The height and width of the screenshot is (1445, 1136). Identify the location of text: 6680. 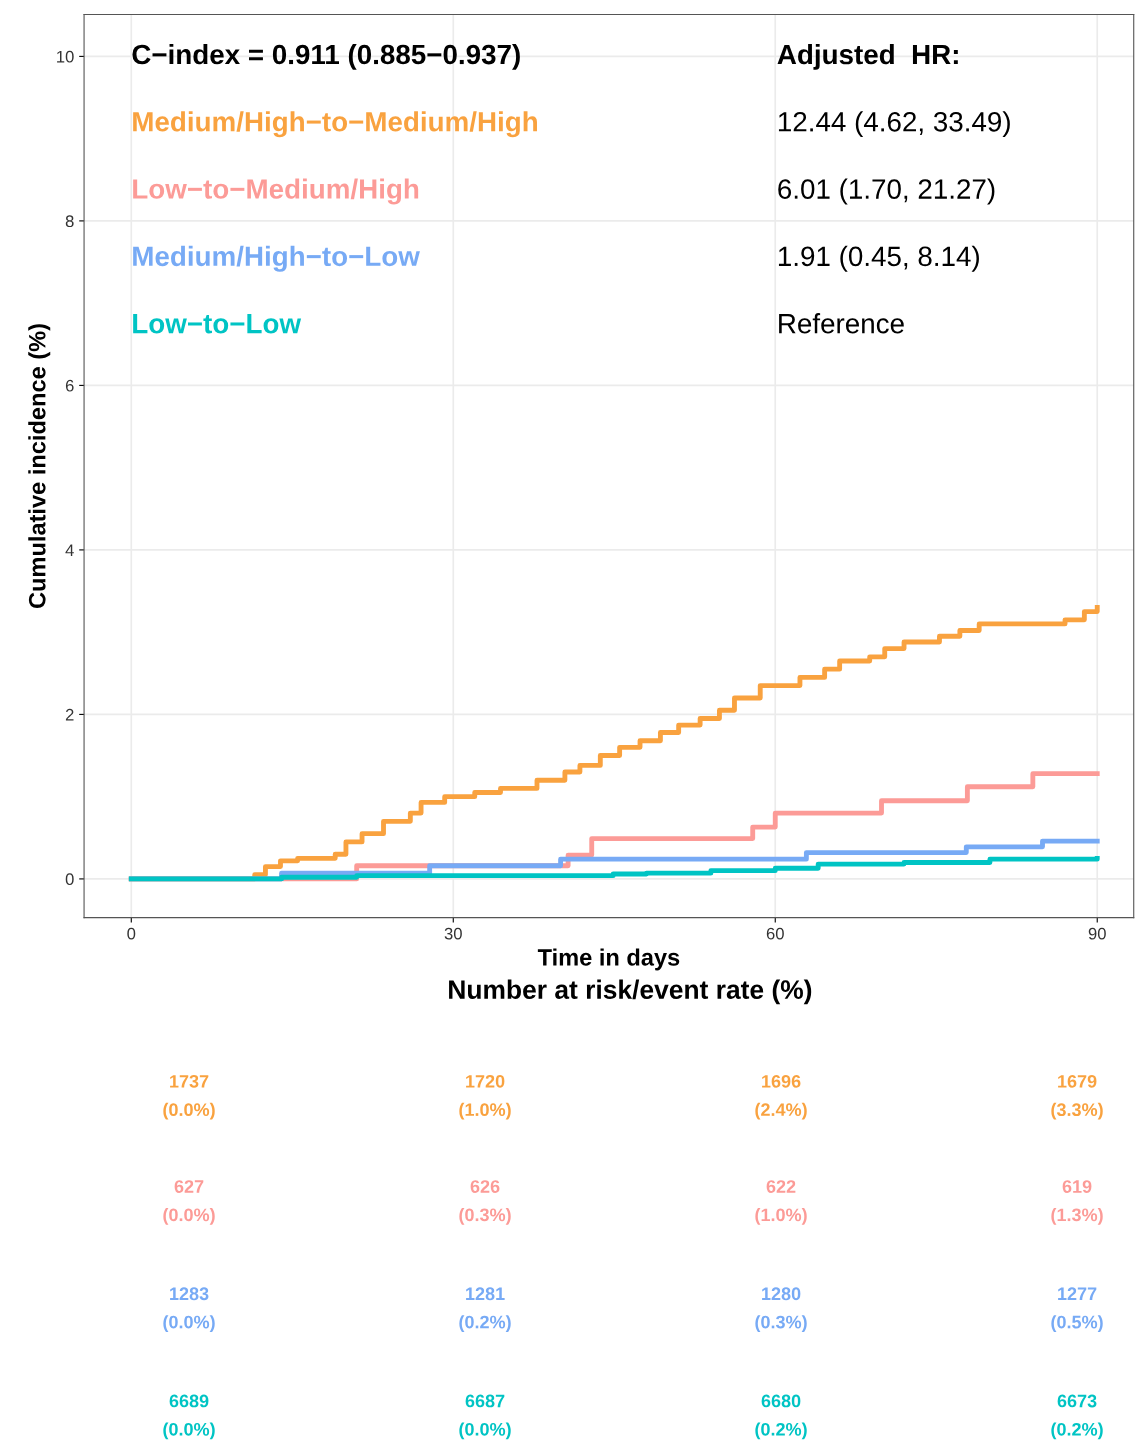
(781, 1401).